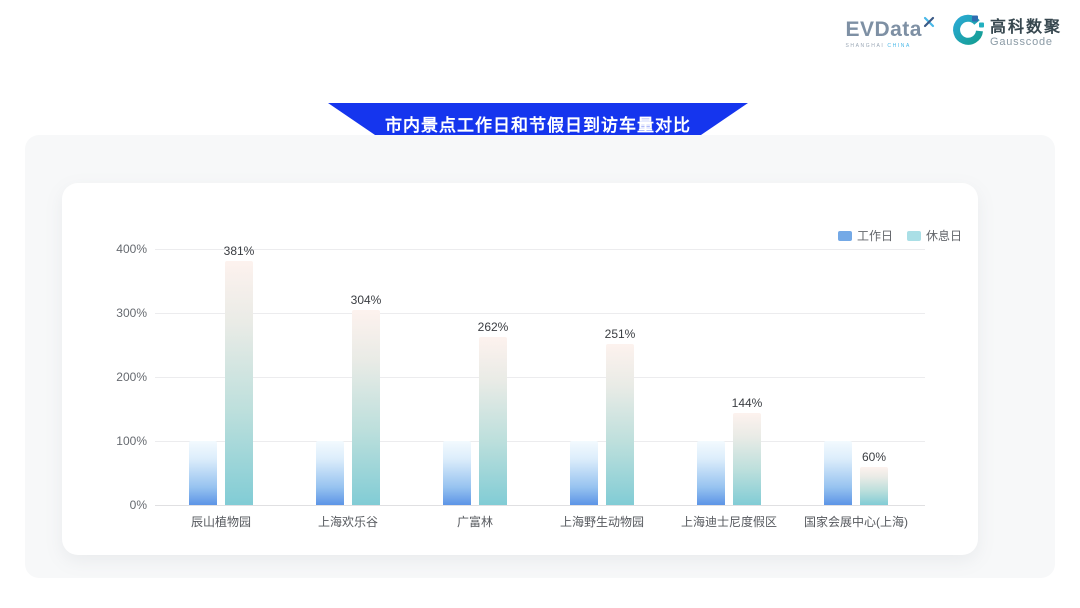 Image resolution: width=1080 pixels, height=608 pixels. I want to click on x-mark-icon, so click(929, 24).